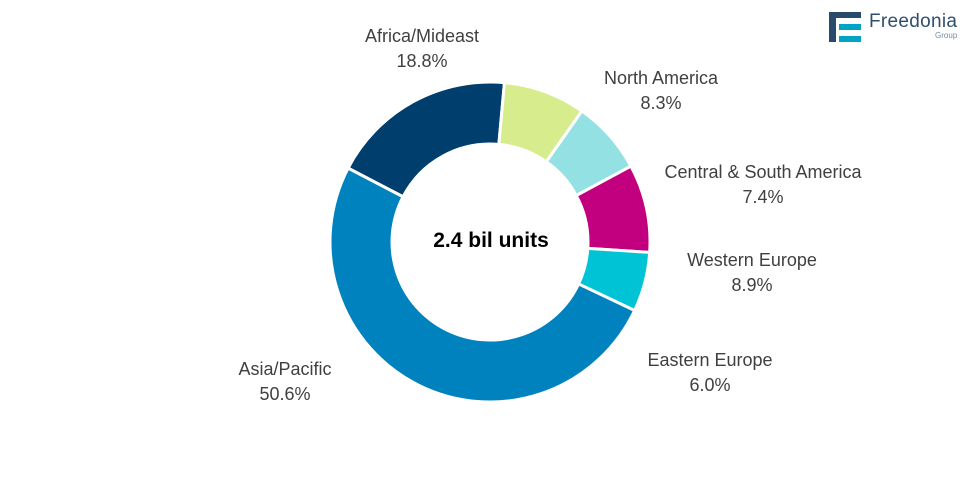  I want to click on label-value: 50.6%, so click(285, 394).